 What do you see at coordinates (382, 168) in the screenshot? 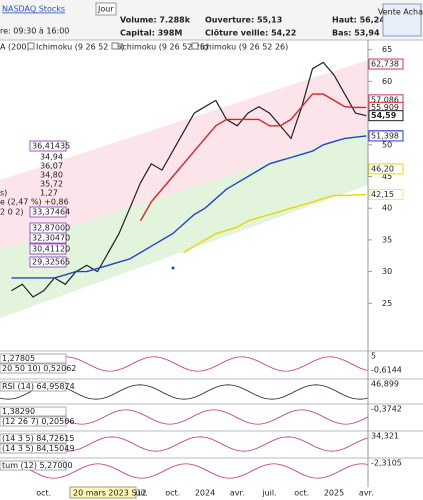
I see `price-label: 46,20` at bounding box center [382, 168].